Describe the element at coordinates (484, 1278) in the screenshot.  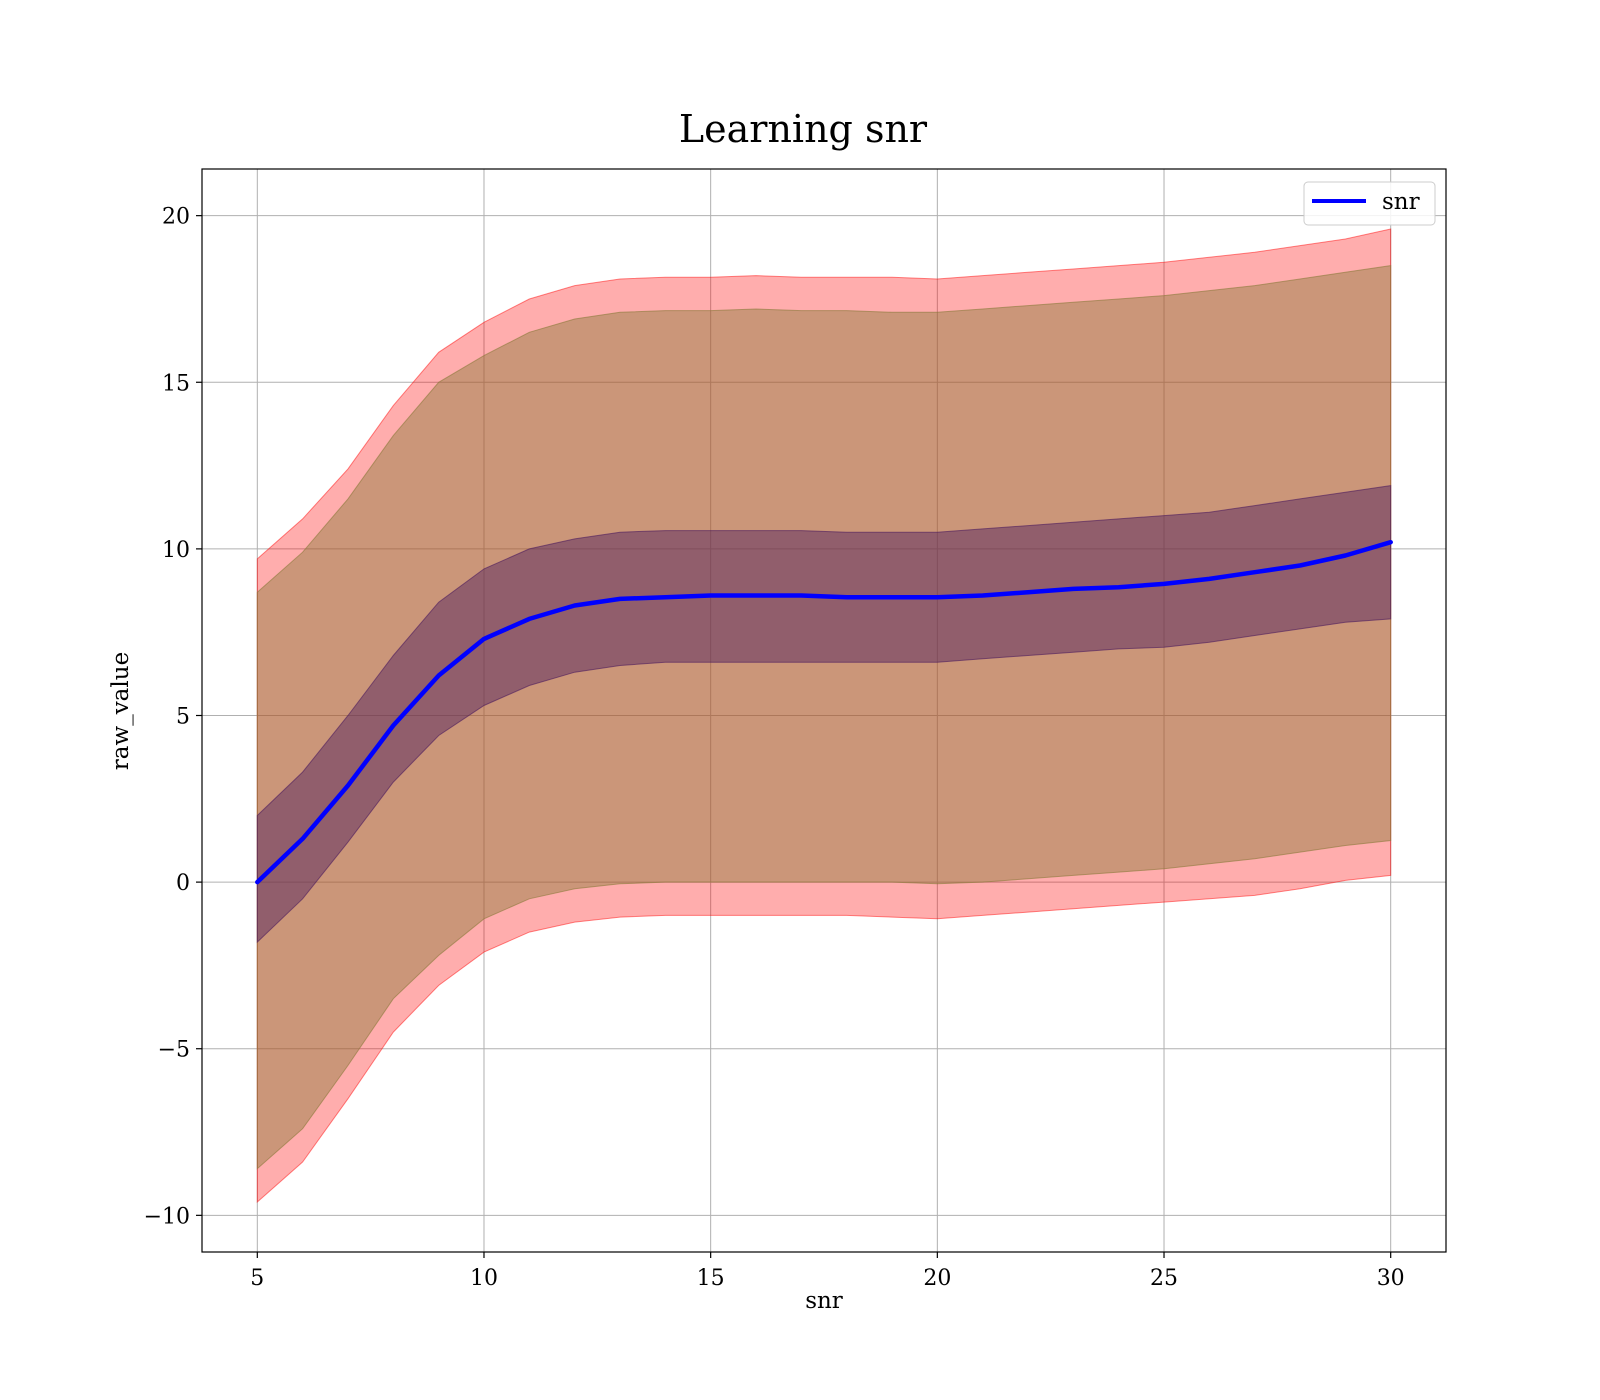
I see `x-tick-label-1: 10` at that location.